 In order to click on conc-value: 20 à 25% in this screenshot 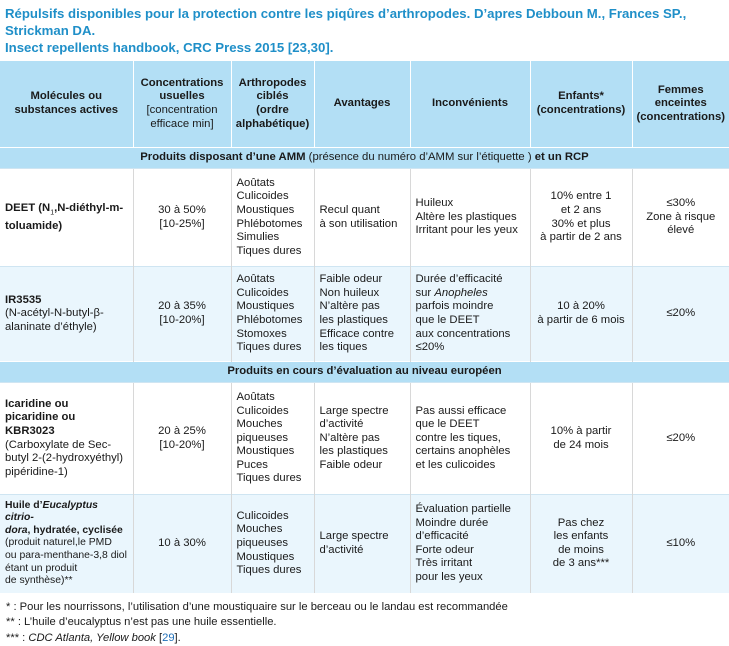, I will do `click(182, 432)`.